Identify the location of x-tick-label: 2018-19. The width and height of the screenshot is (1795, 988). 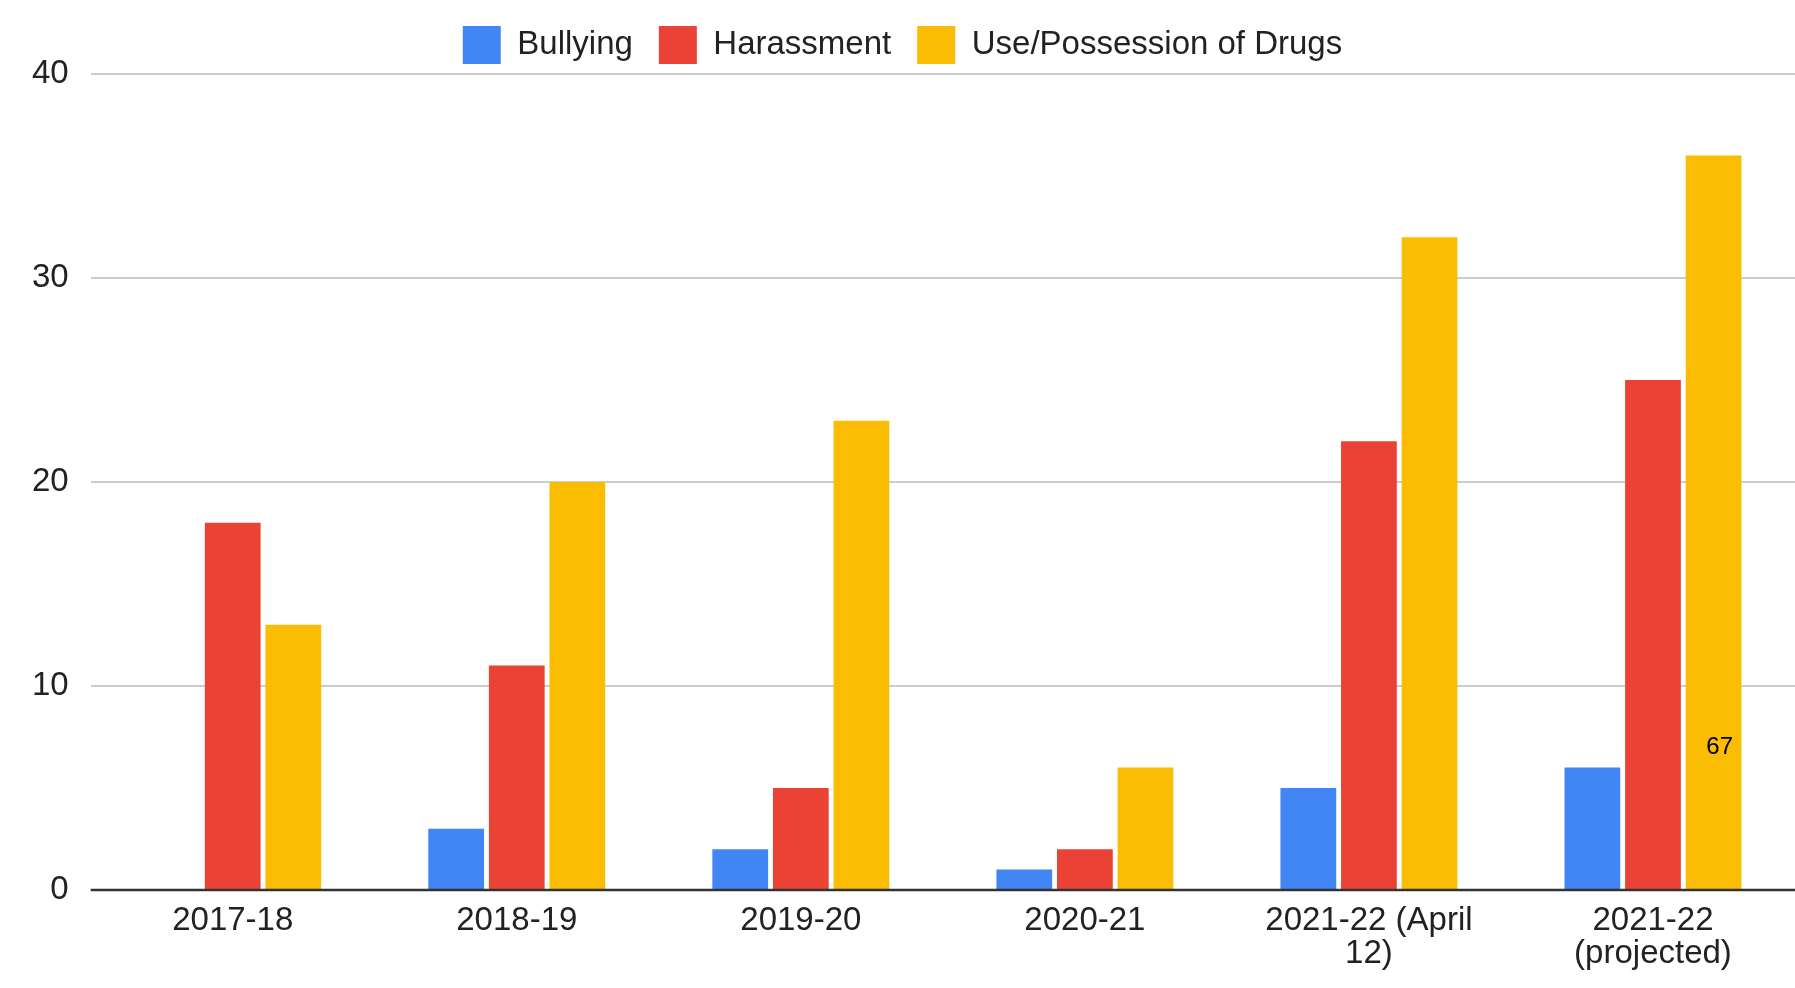
(517, 918).